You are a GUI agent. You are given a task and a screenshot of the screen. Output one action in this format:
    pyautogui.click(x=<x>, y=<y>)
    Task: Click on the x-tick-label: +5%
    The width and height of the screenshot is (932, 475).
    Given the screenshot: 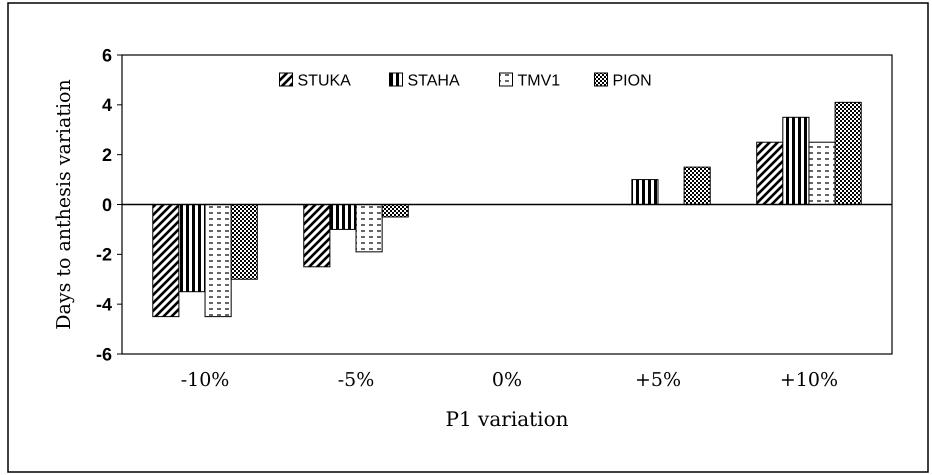 What is the action you would take?
    pyautogui.click(x=658, y=380)
    